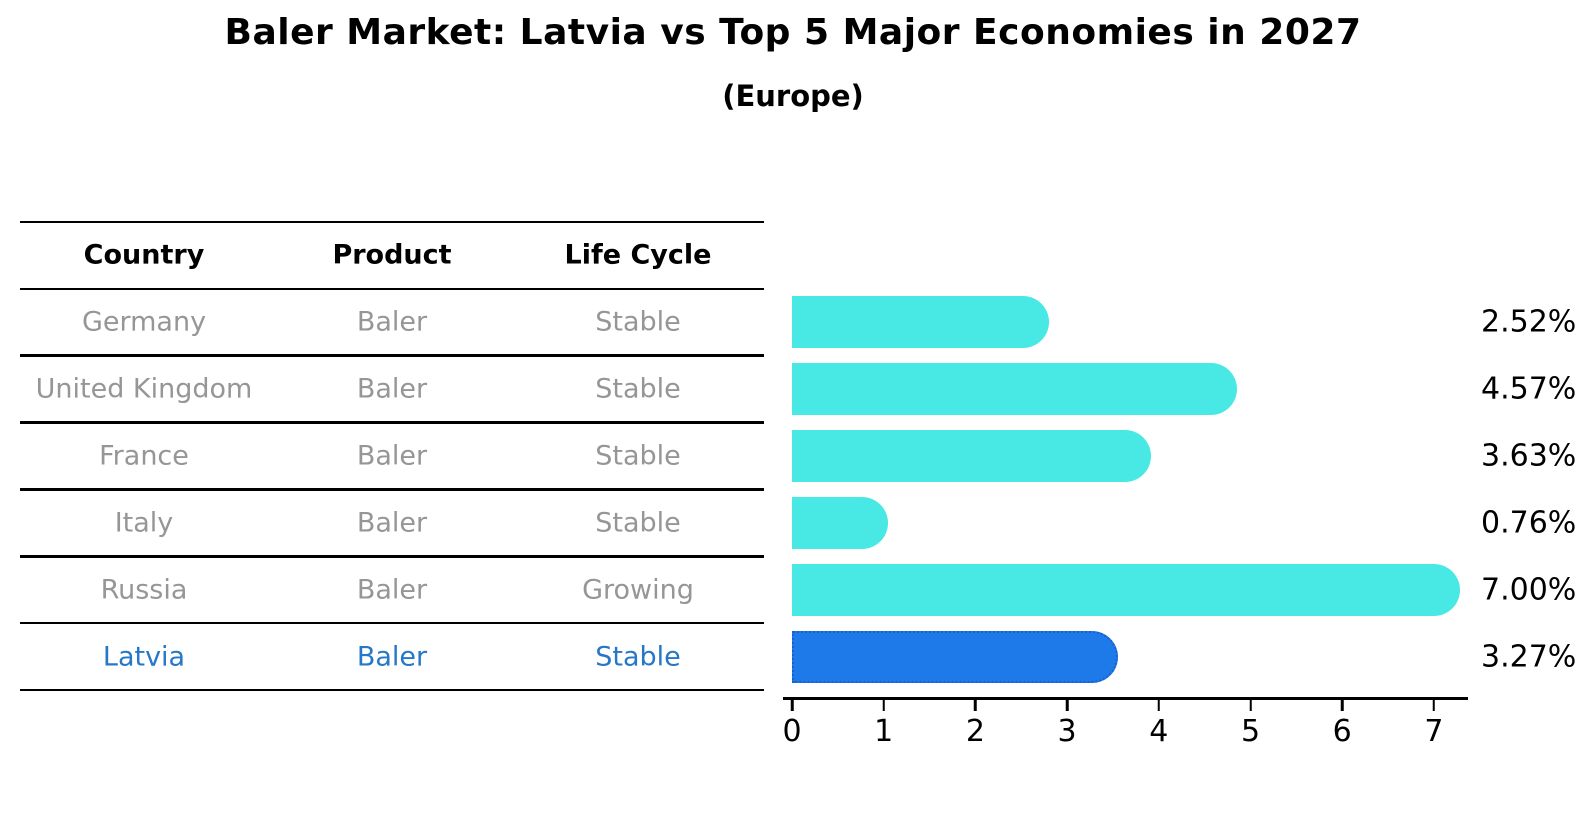 Image resolution: width=1586 pixels, height=823 pixels. Describe the element at coordinates (638, 590) in the screenshot. I see `table-cell-life-cycle: Growing` at that location.